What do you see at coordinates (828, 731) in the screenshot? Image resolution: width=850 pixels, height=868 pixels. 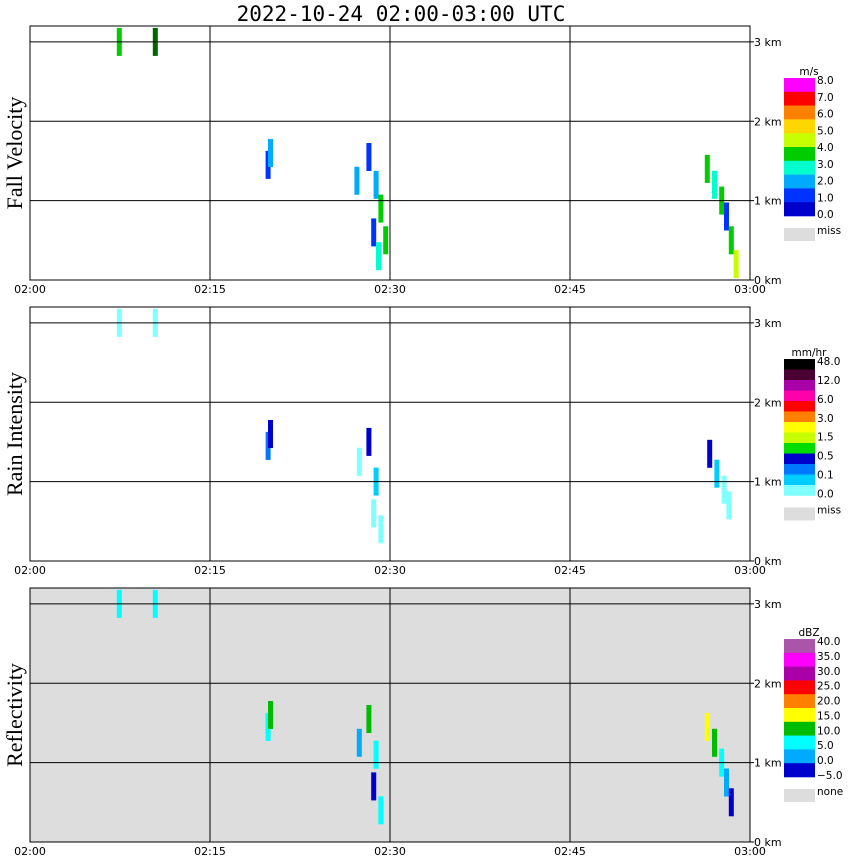 I see `legend-label: 10.0` at bounding box center [828, 731].